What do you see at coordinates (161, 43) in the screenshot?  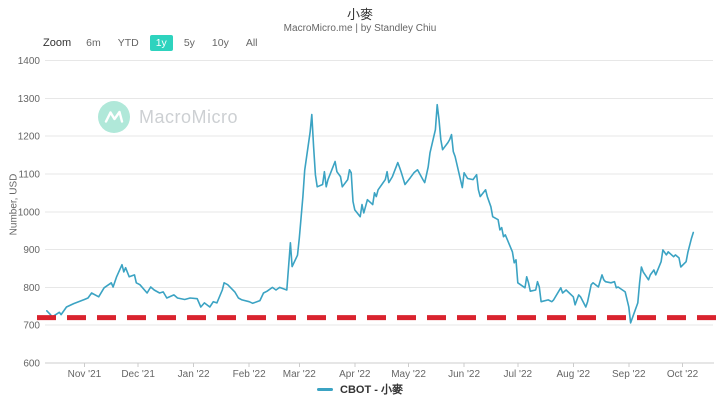 I see `range-button-1y: 1y` at bounding box center [161, 43].